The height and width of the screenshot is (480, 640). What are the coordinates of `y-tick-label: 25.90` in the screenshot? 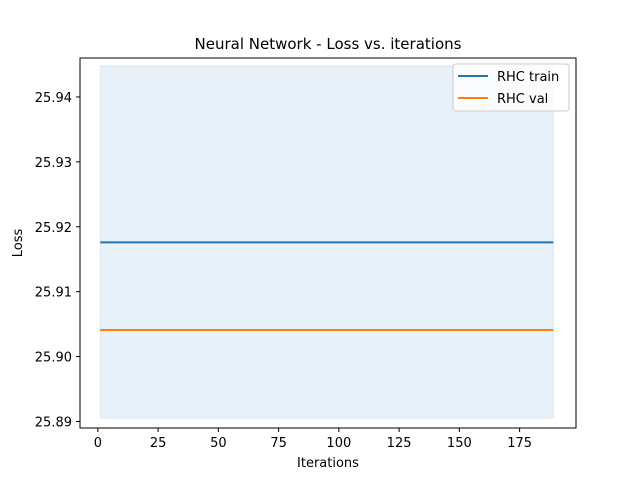 It's located at (53, 358).